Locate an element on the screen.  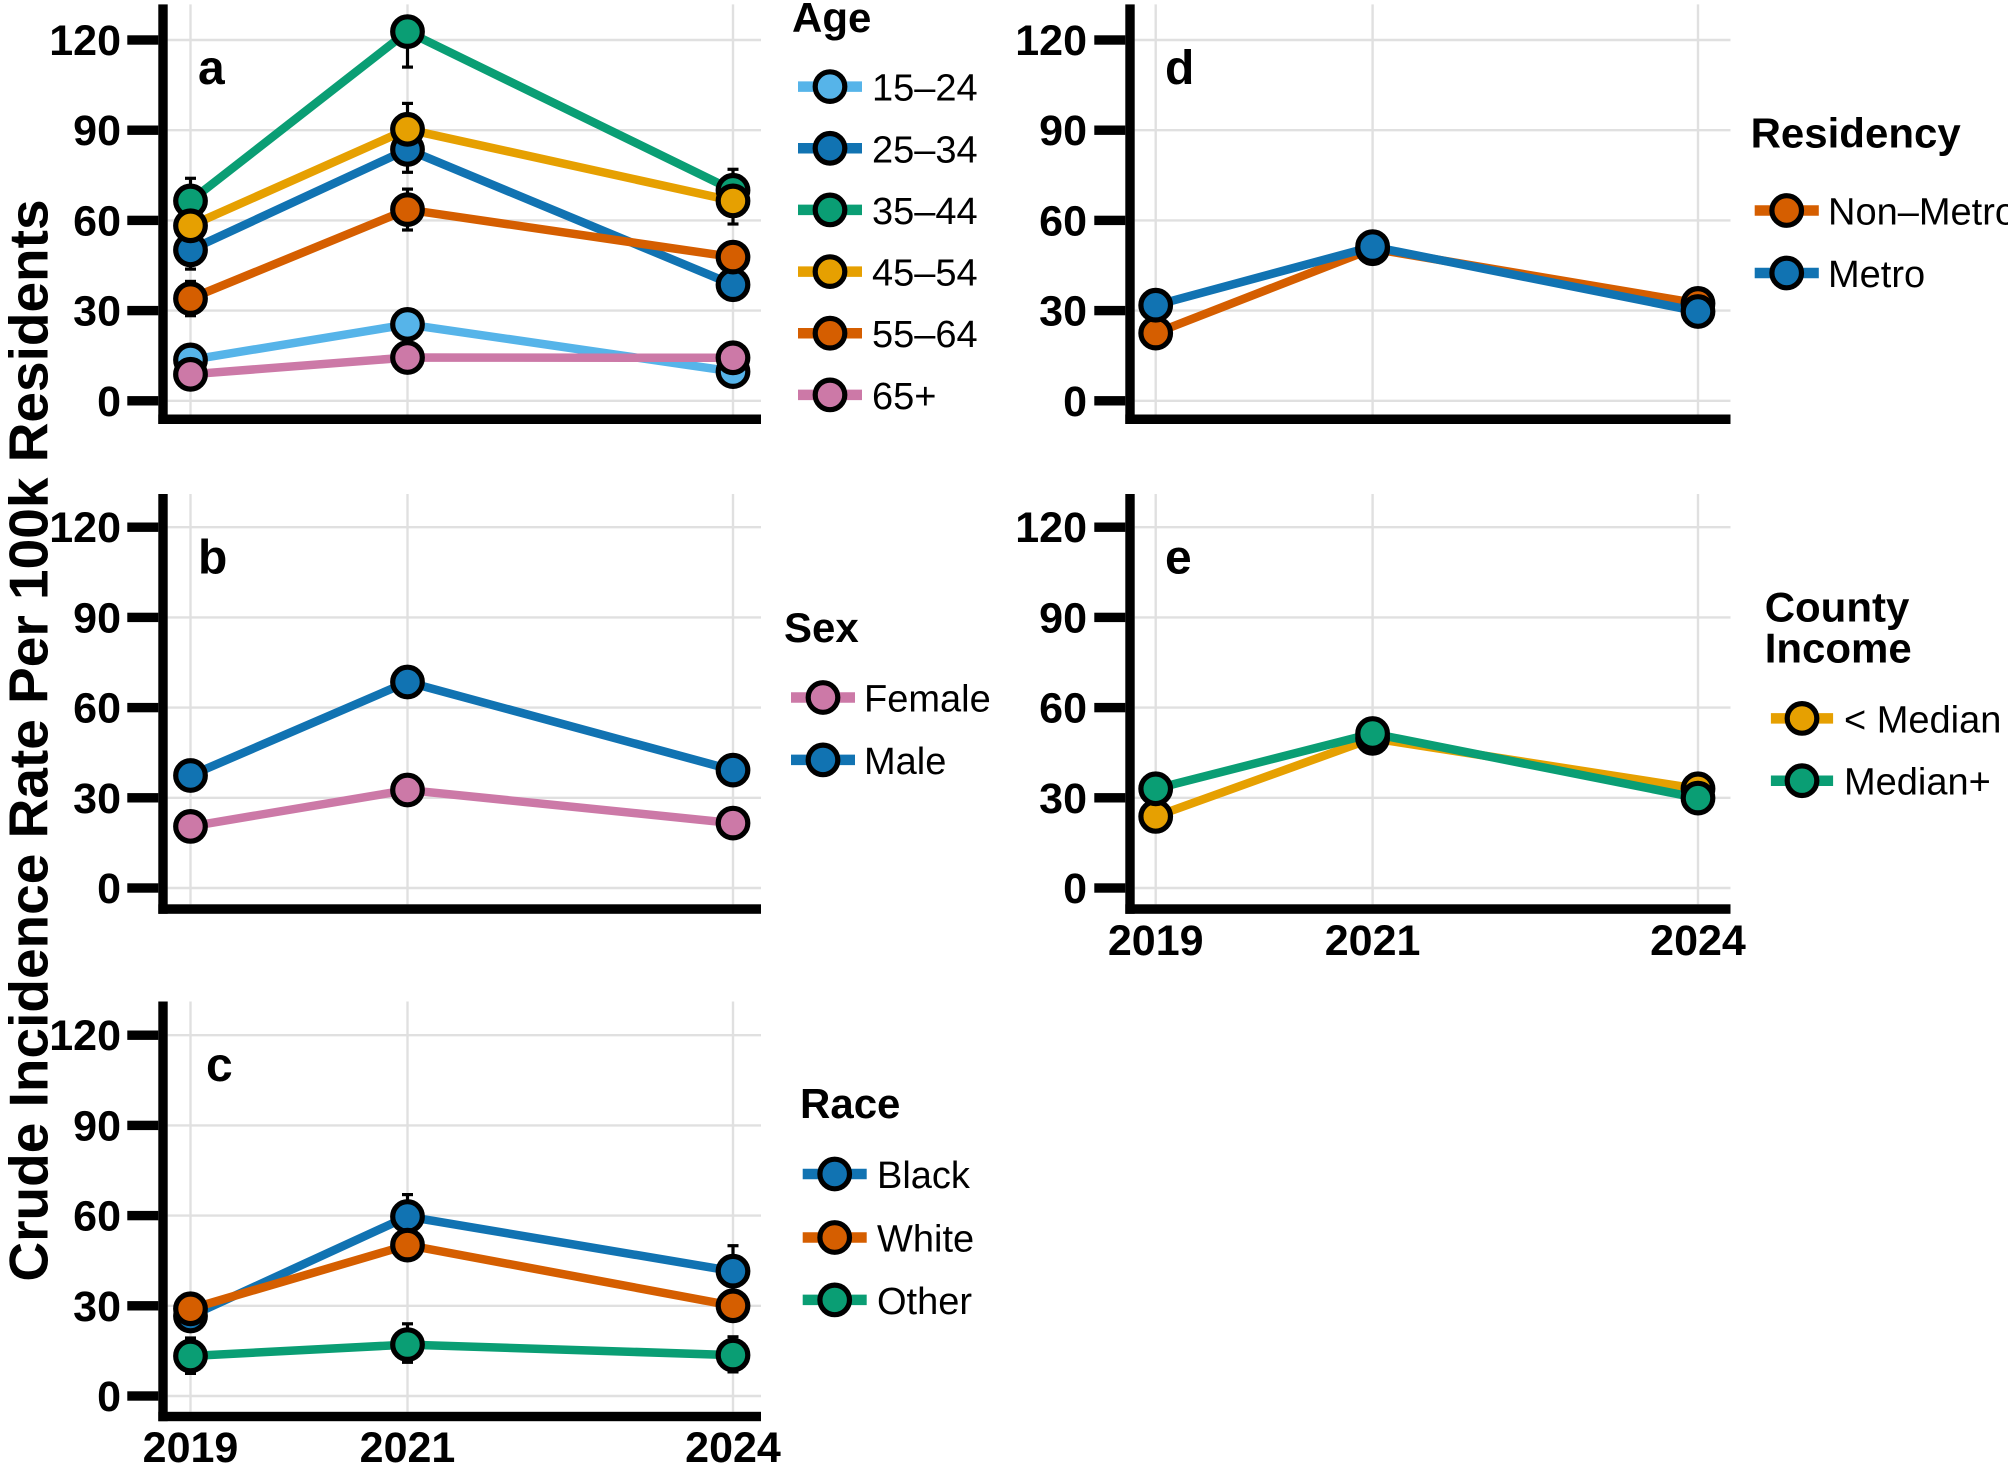
svg-text: Non–Metro is located at coordinates (1918, 213).